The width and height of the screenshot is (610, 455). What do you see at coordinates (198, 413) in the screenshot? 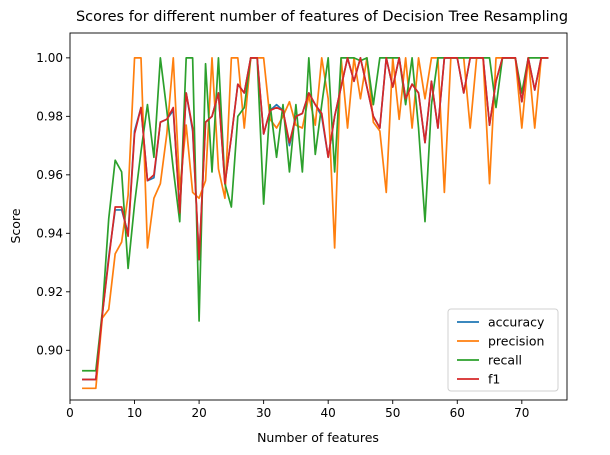
I see `x-tick-label: 20` at bounding box center [198, 413].